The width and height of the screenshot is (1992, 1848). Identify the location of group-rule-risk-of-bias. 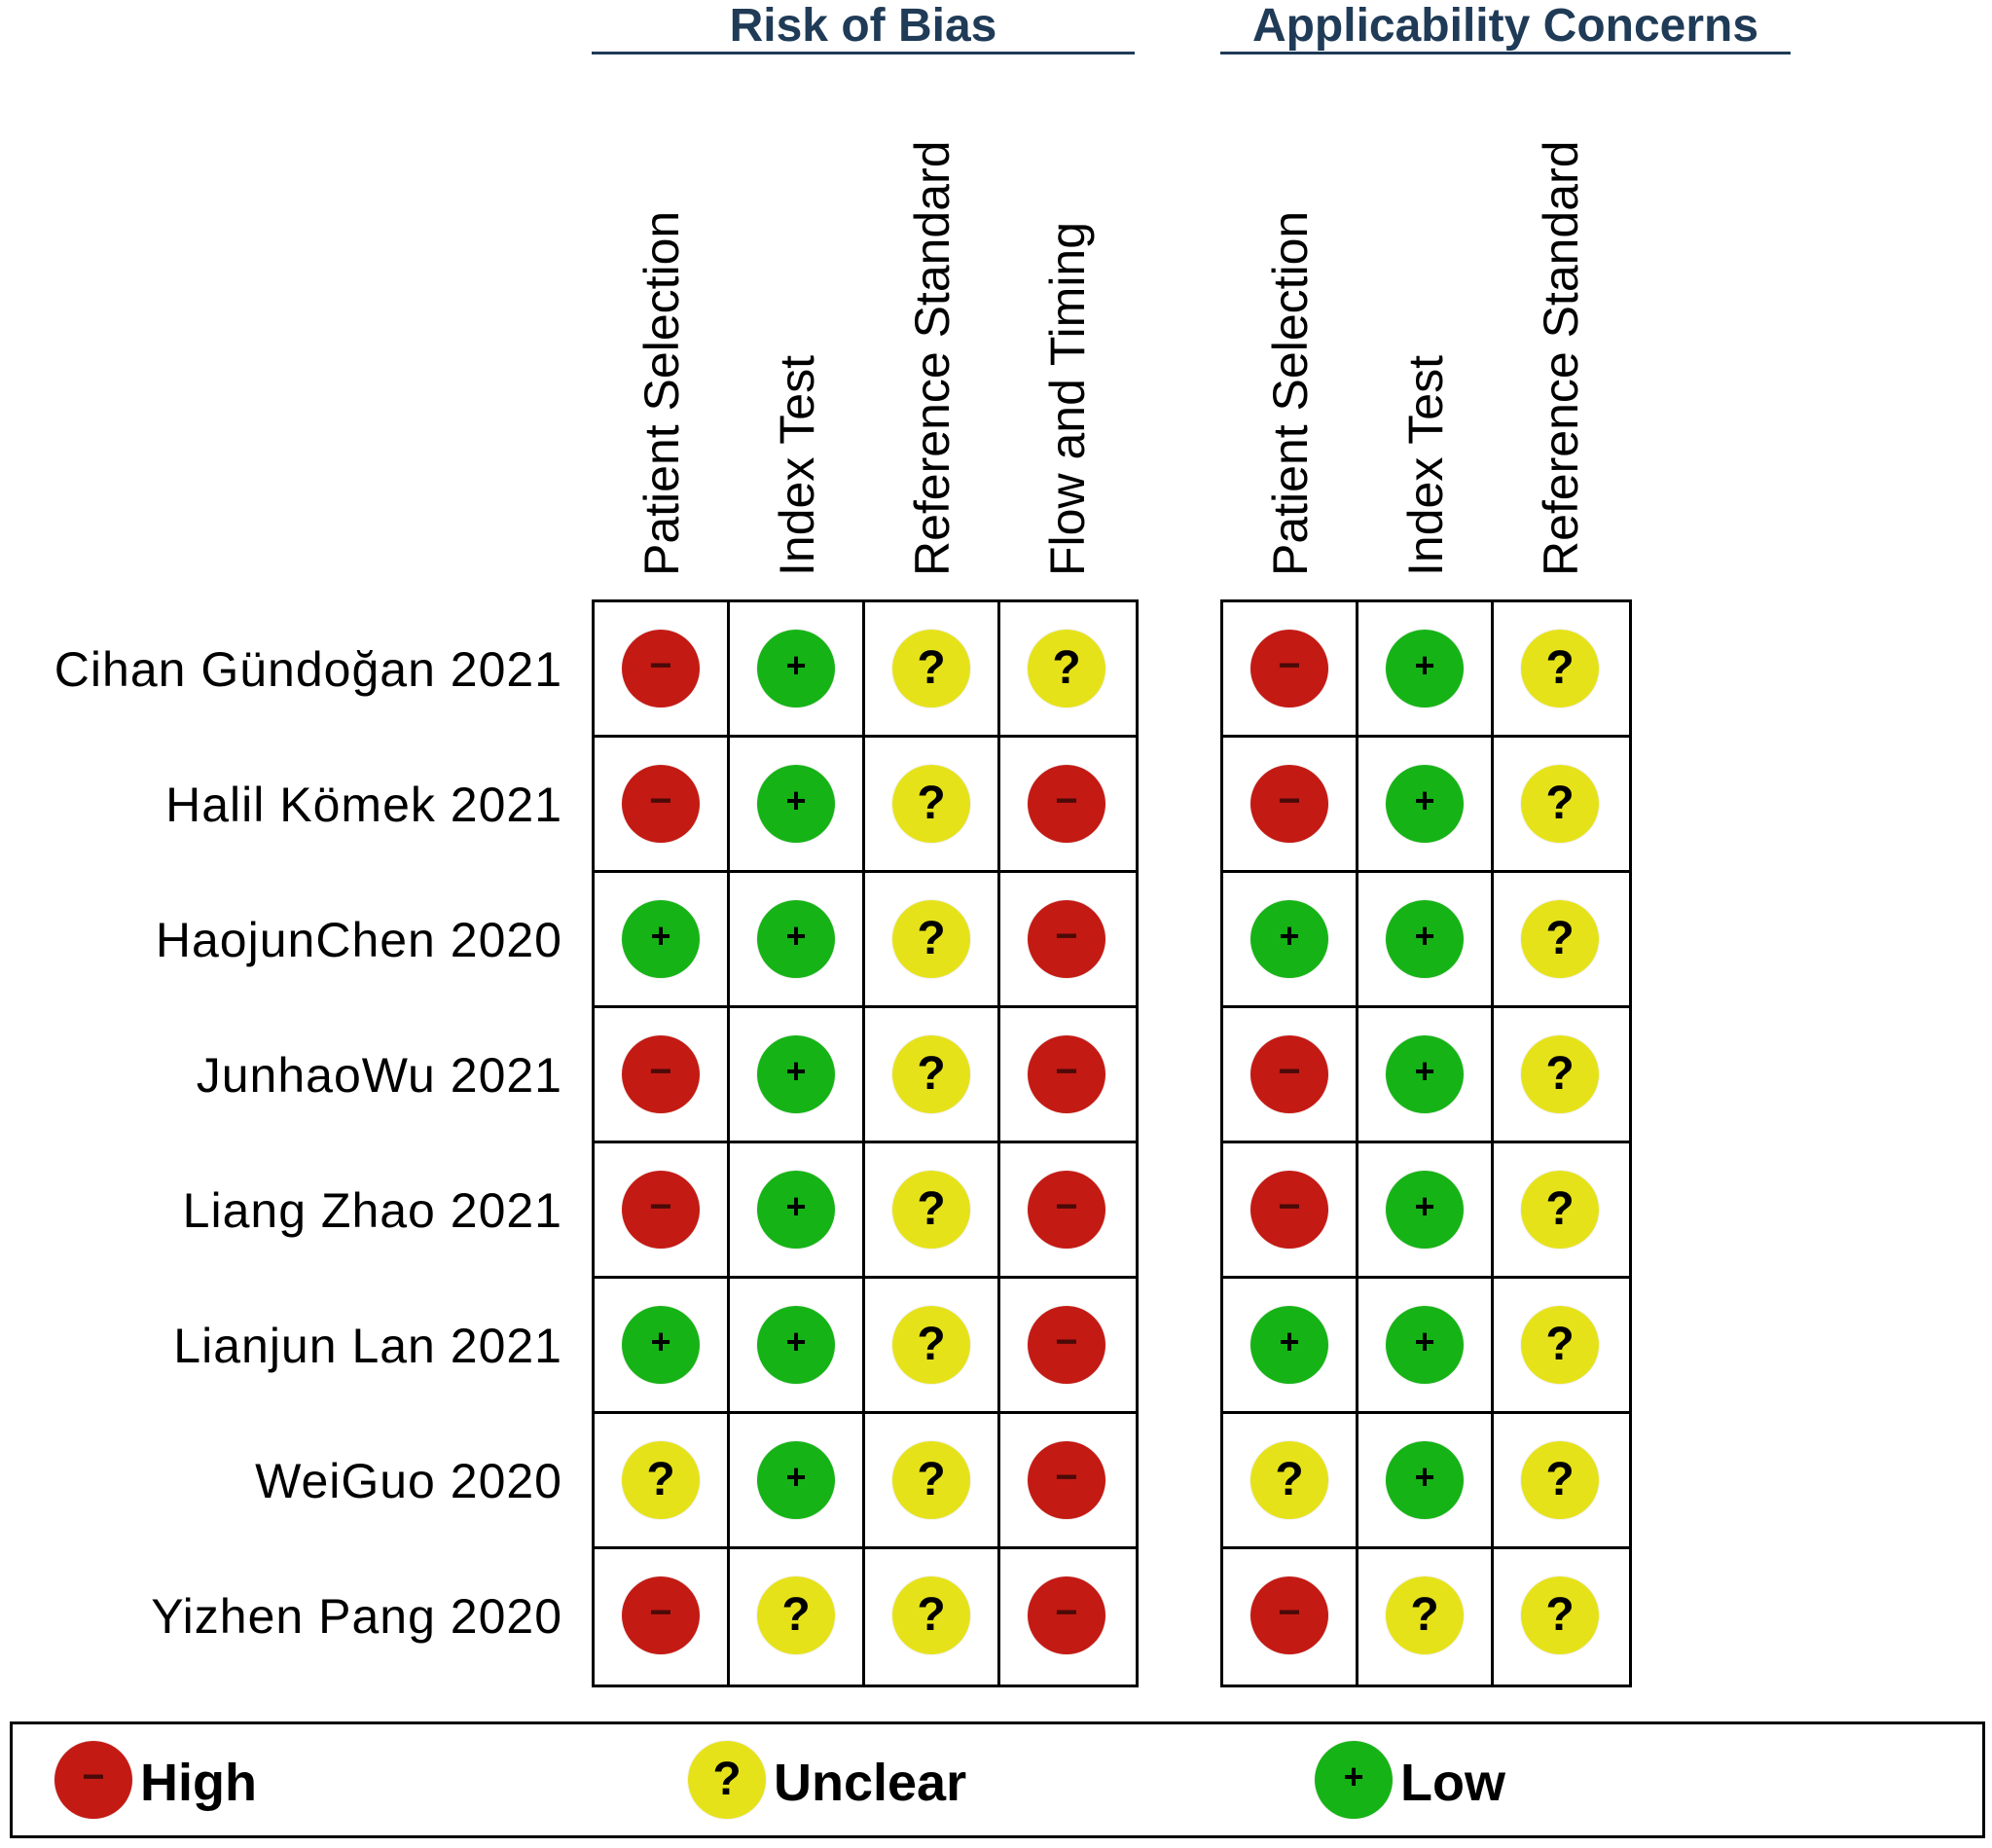
(863, 53).